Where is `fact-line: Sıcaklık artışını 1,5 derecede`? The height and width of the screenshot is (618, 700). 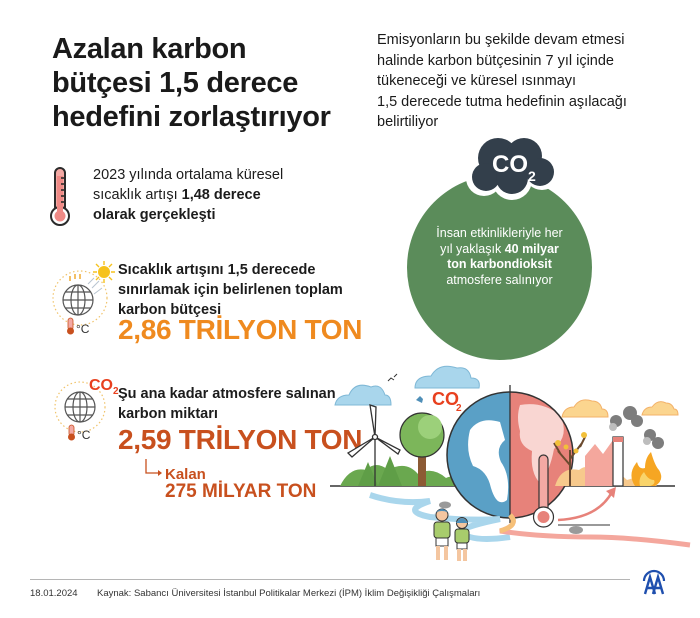 fact-line: Sıcaklık artışını 1,5 derecede is located at coordinates (217, 270).